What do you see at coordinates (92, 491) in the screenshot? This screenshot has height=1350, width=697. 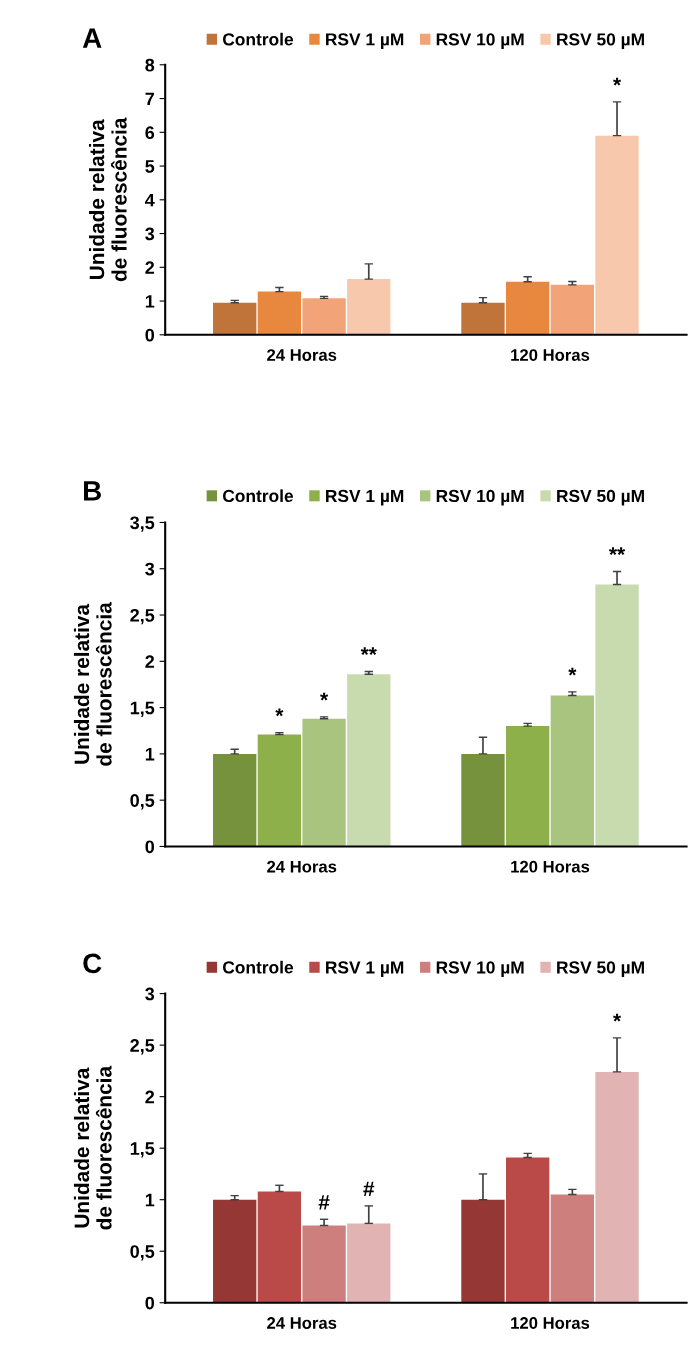 I see `chart-title: B` at bounding box center [92, 491].